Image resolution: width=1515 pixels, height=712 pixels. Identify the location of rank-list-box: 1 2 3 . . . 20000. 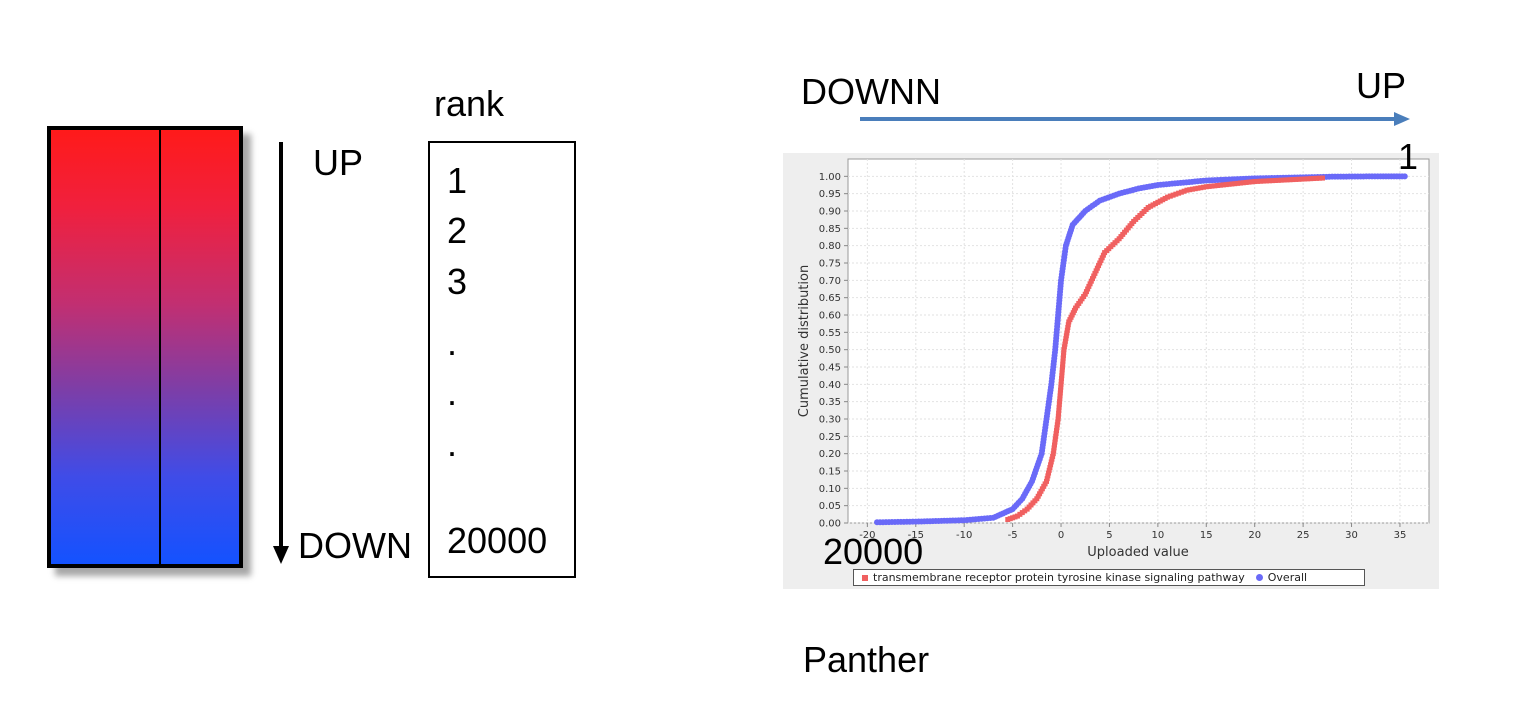
(502, 359).